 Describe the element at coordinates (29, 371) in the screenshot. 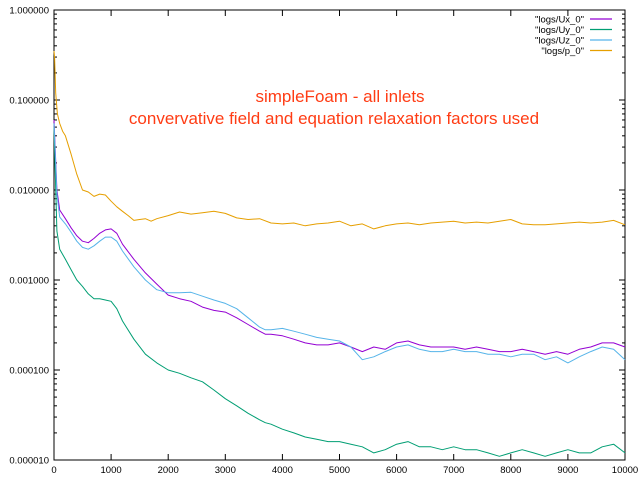

I see `y-tick-label: 0.000100` at that location.